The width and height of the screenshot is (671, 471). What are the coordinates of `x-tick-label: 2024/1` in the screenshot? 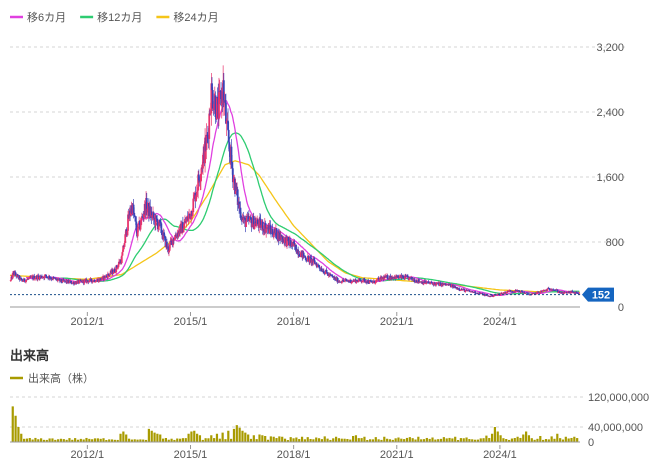 It's located at (500, 322).